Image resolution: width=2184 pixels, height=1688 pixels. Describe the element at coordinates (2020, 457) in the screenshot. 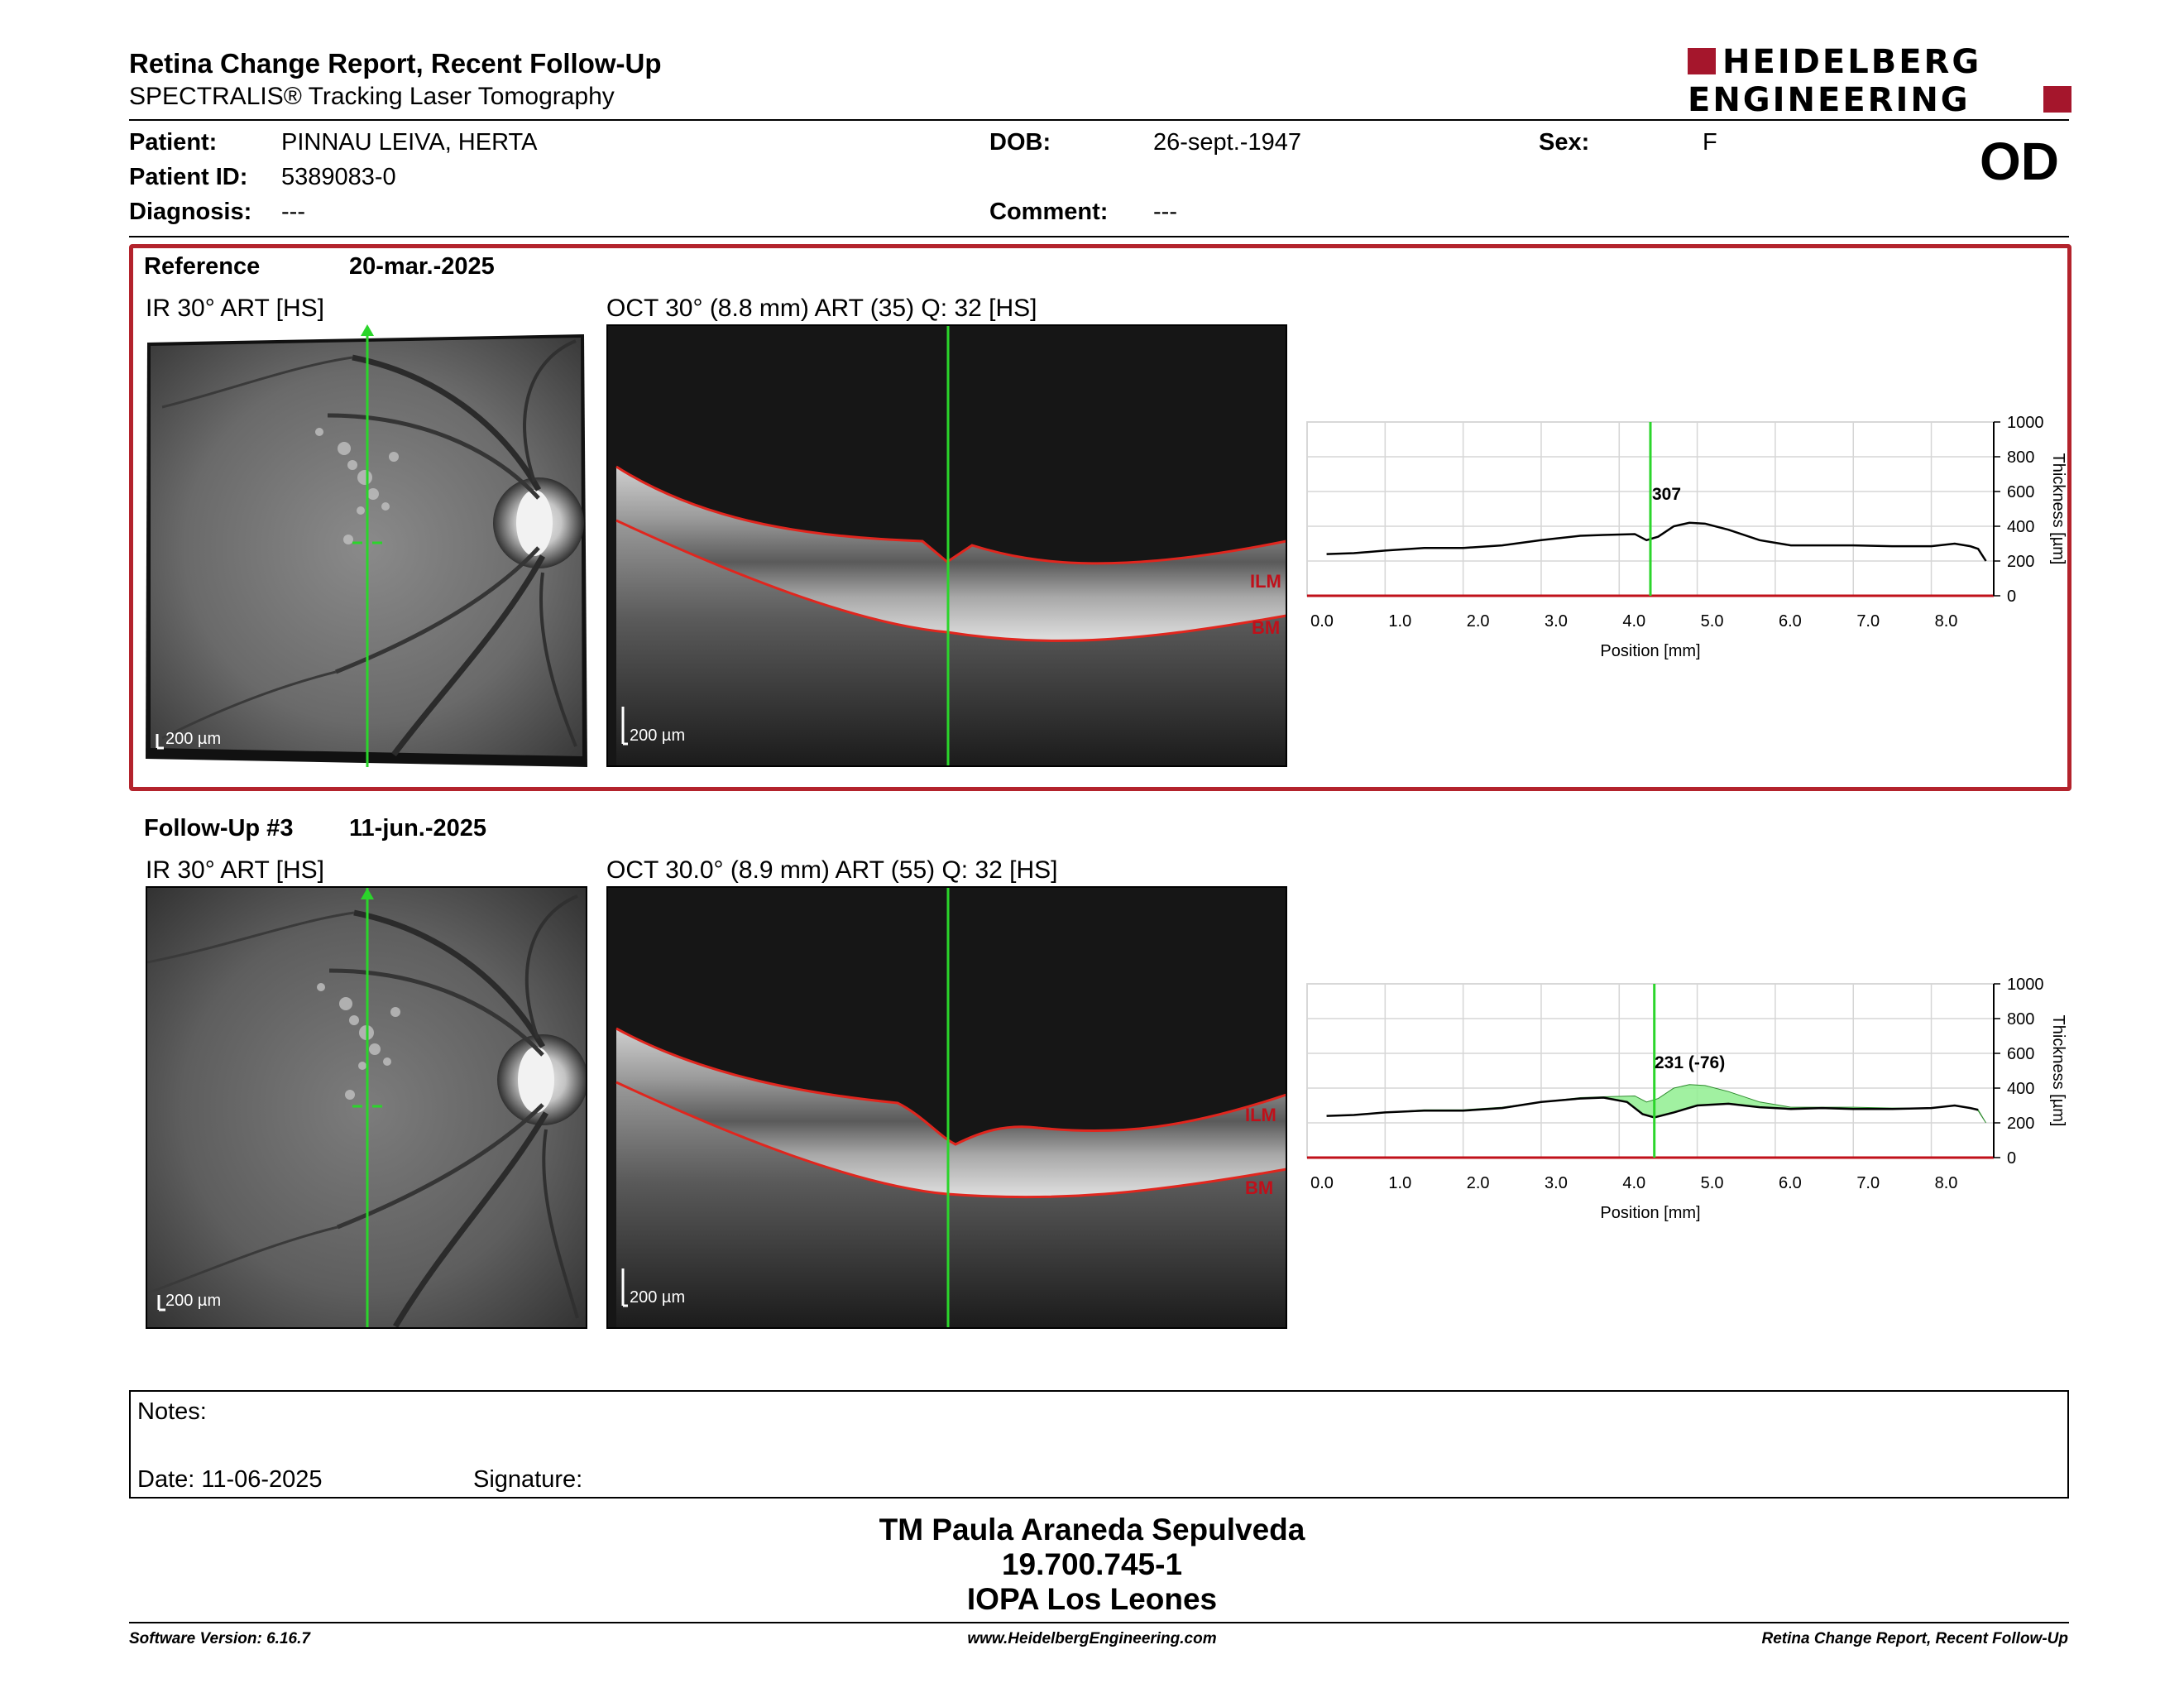

I see `reference-chart-y-tick-label: 800` at that location.